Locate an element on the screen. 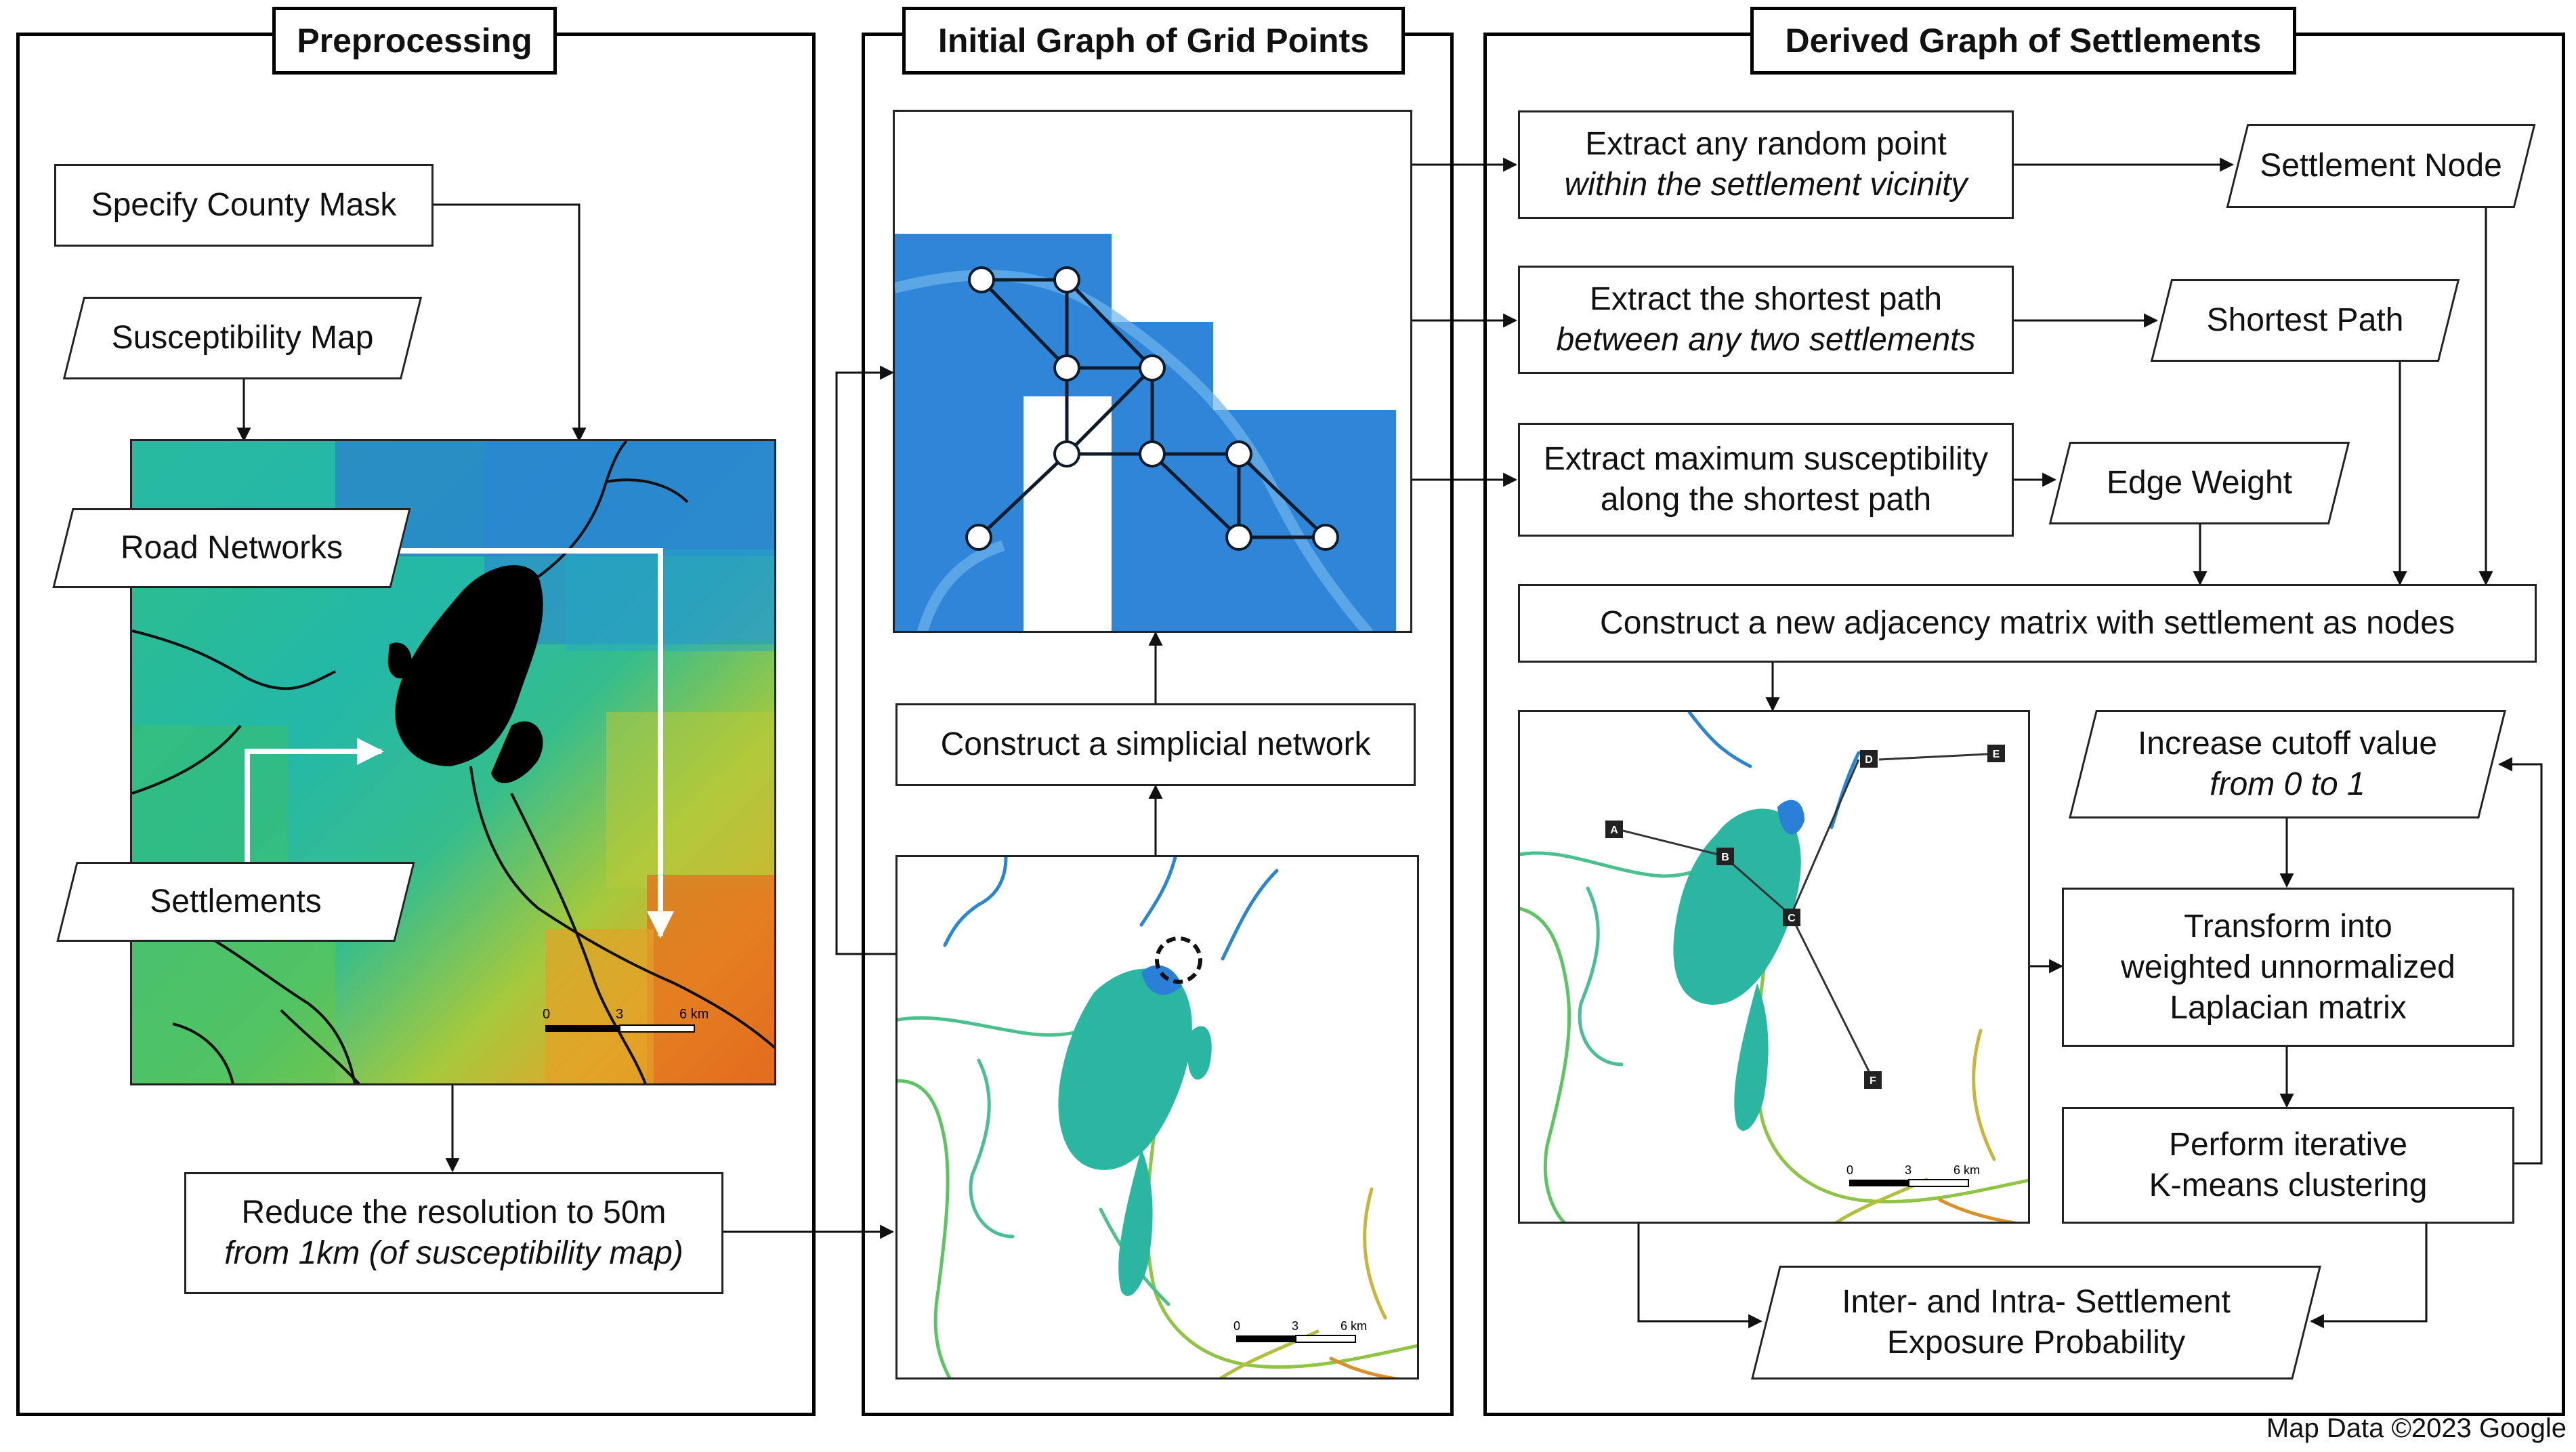 The width and height of the screenshot is (2576, 1452). cutoff-value-input: Increase cutoff value from 0 to 1 is located at coordinates (2287, 764).